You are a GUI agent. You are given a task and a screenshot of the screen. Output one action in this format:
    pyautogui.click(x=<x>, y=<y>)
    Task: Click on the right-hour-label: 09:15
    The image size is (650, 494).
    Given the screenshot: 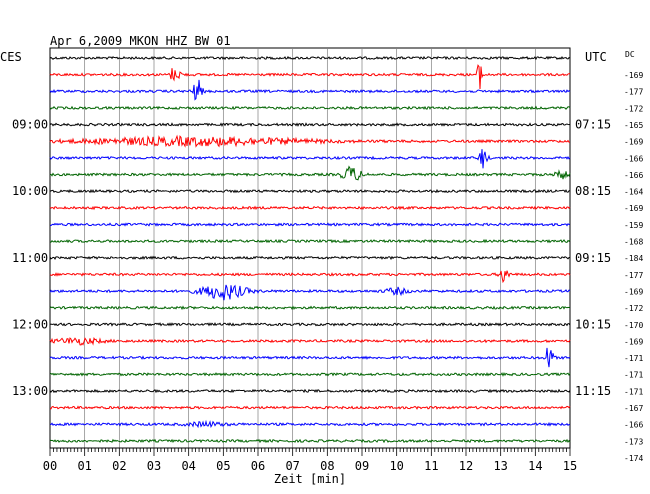 What is the action you would take?
    pyautogui.click(x=593, y=258)
    